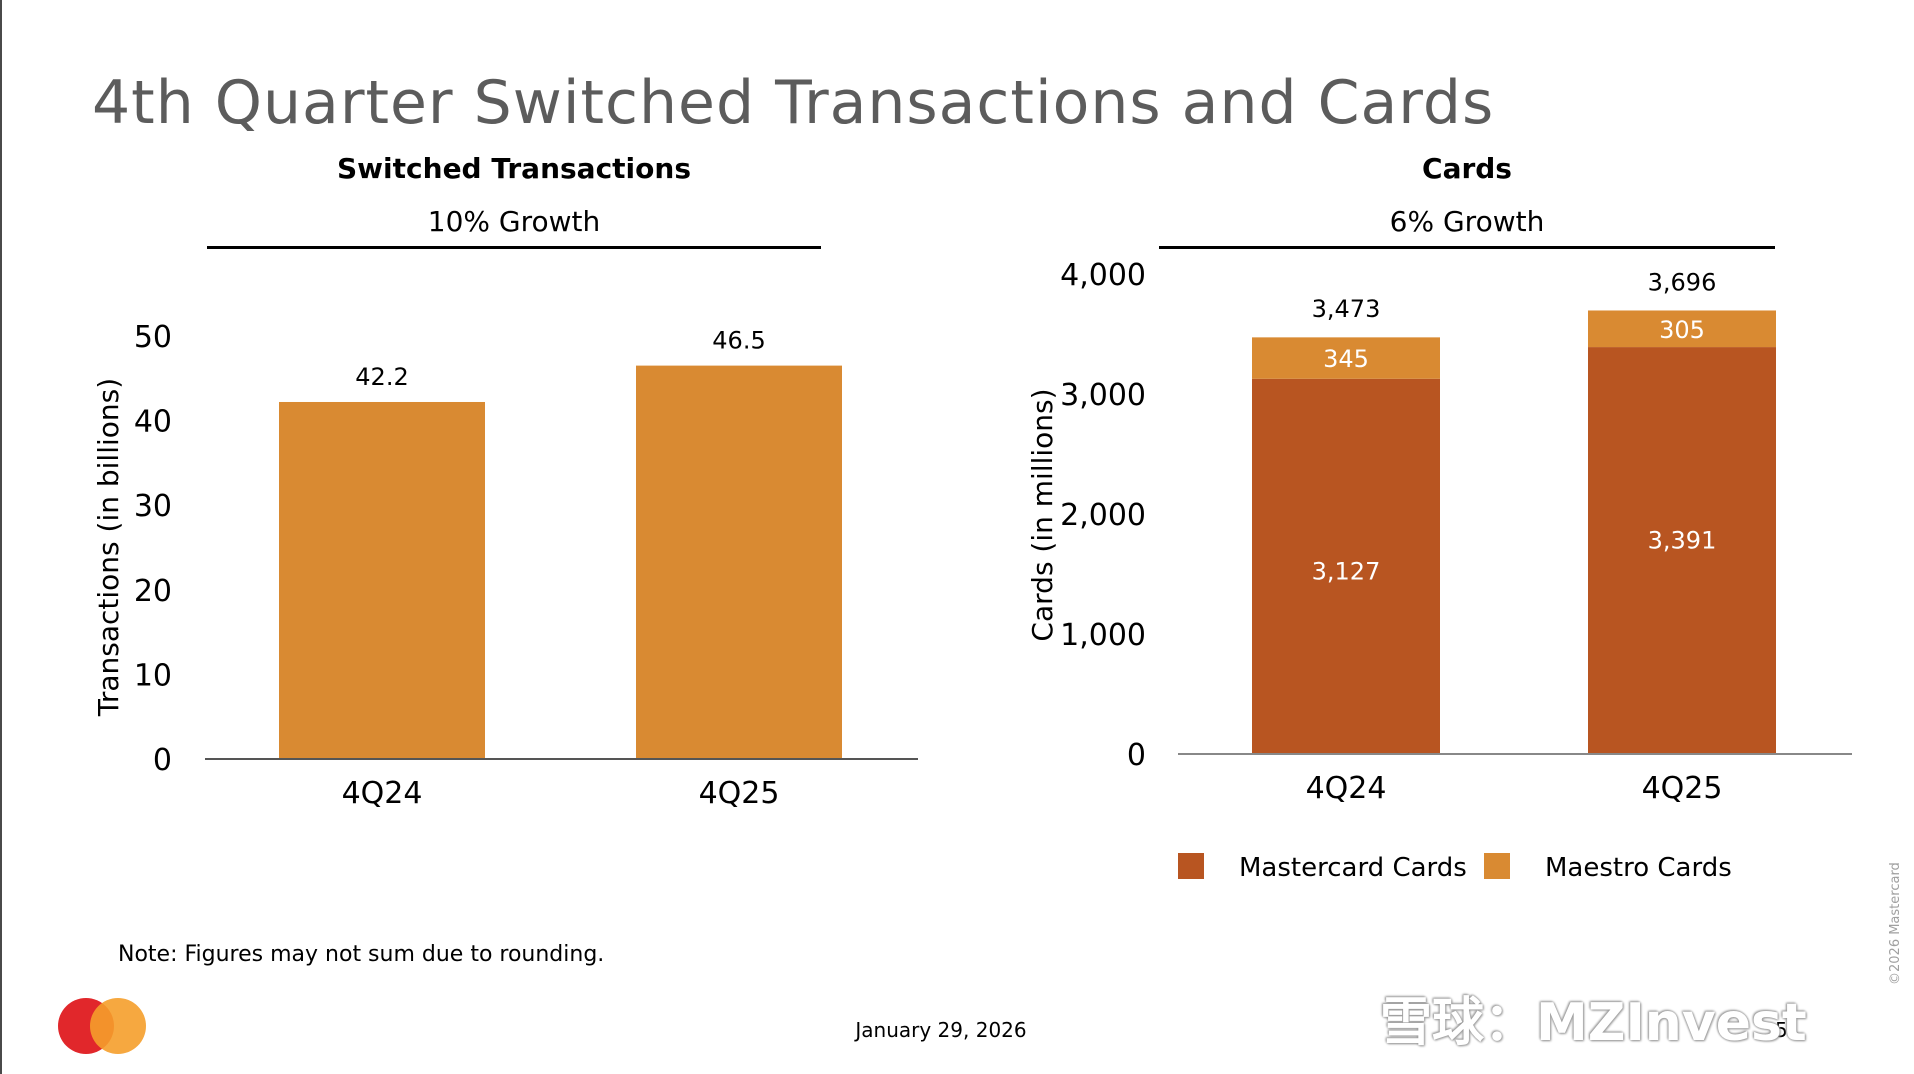 This screenshot has width=1914, height=1074. I want to click on segment-label: 345, so click(1346, 359).